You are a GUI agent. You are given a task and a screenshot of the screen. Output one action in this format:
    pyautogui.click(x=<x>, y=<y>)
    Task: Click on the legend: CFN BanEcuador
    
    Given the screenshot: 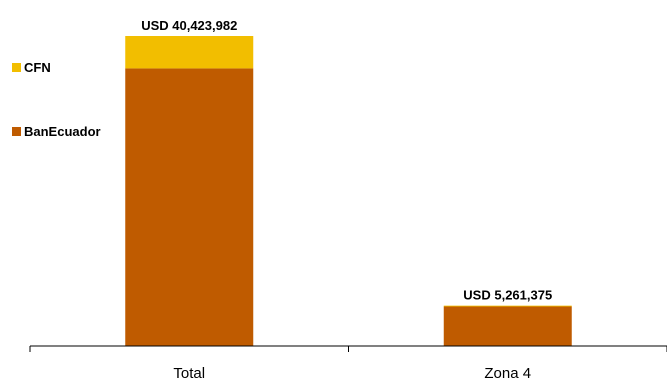 What is the action you would take?
    pyautogui.click(x=56, y=99)
    